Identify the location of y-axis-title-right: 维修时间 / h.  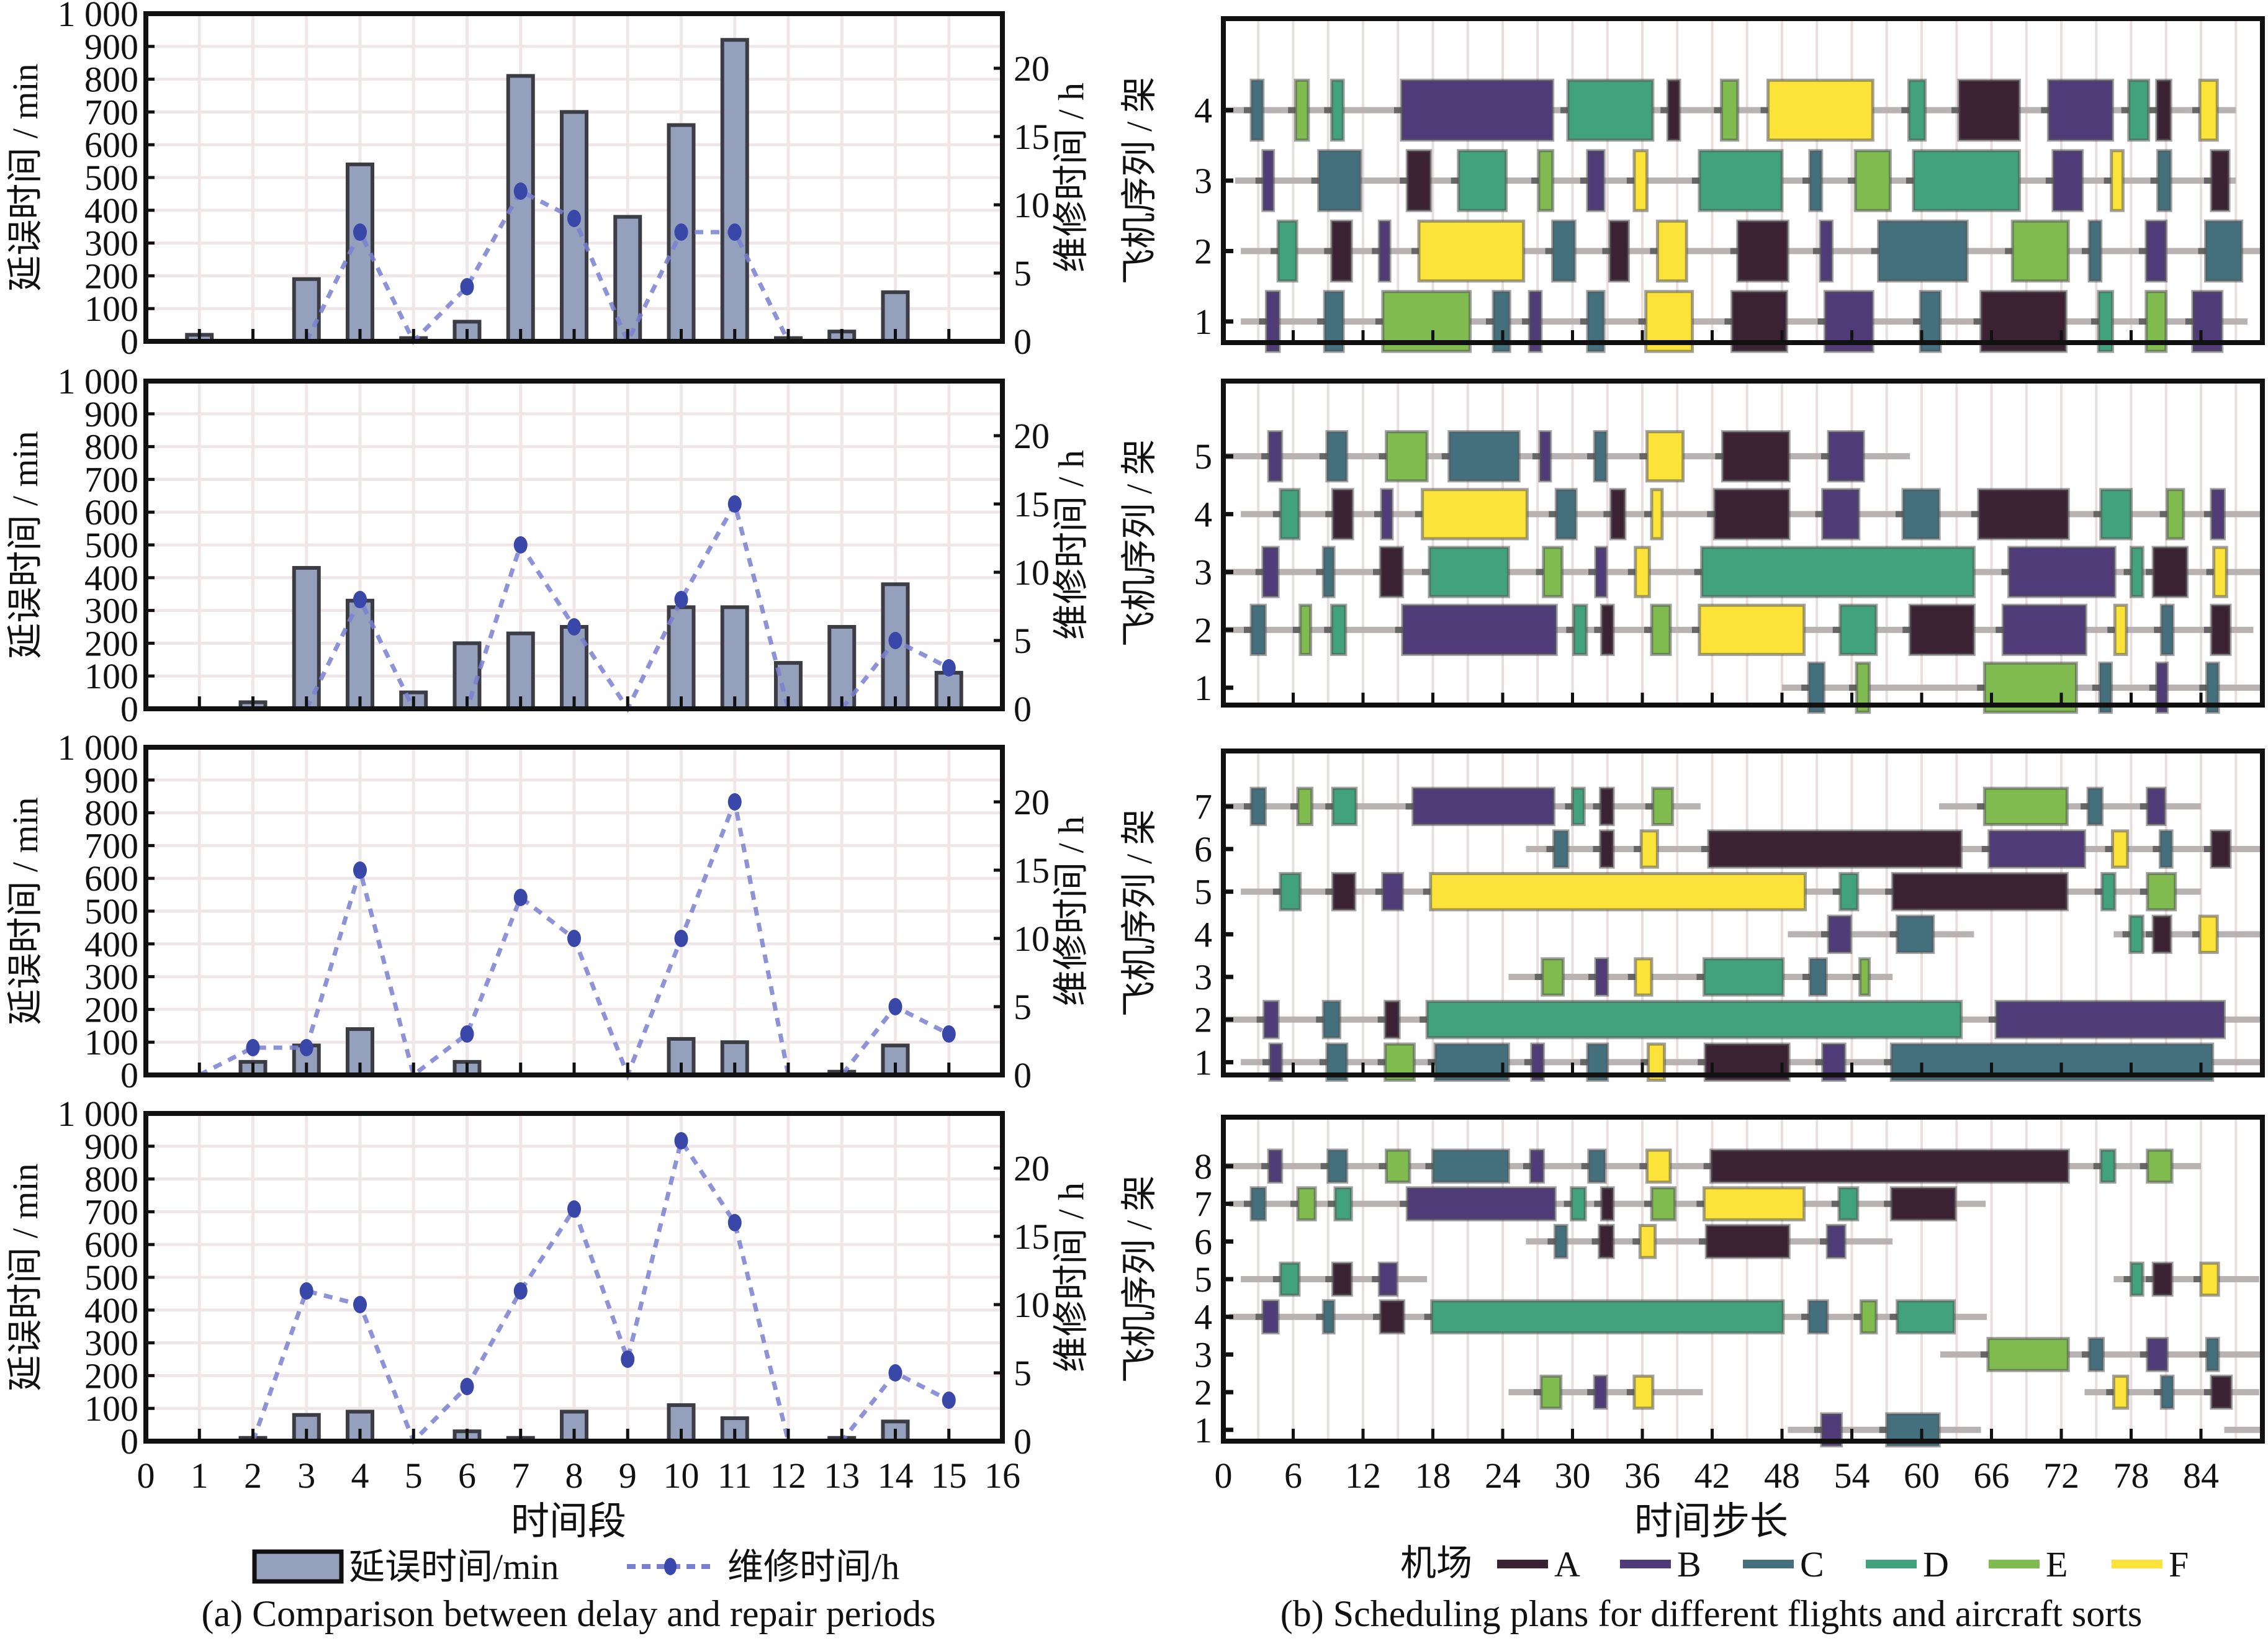
(1071, 1277).